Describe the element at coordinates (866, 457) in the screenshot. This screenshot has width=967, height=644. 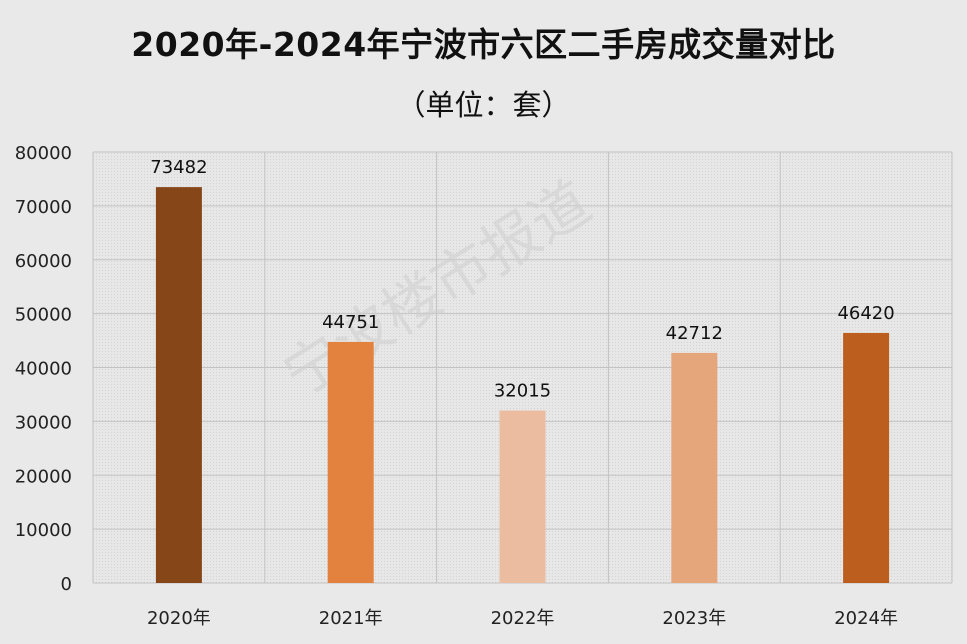
I see `bar-2024年` at that location.